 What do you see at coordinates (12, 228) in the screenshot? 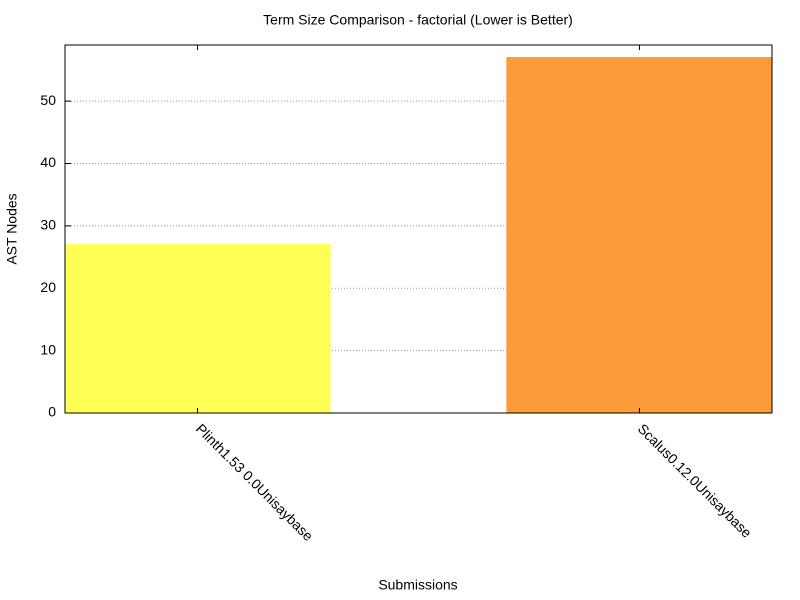
I see `y-axis-label: AST Nodes` at bounding box center [12, 228].